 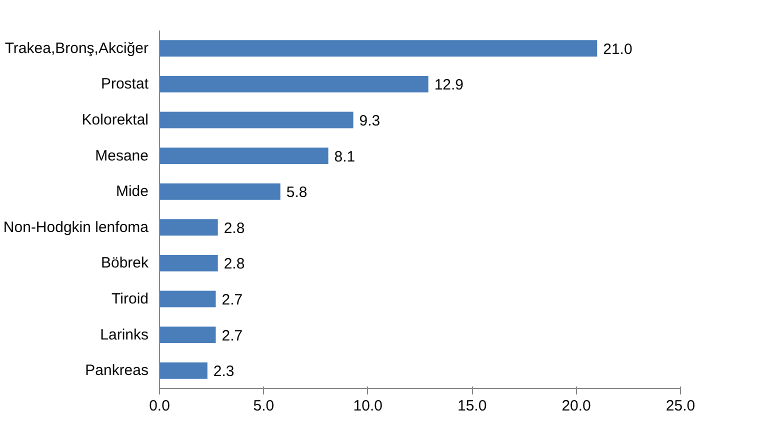 I want to click on y-tick-label: Kolorektal, so click(x=115, y=120).